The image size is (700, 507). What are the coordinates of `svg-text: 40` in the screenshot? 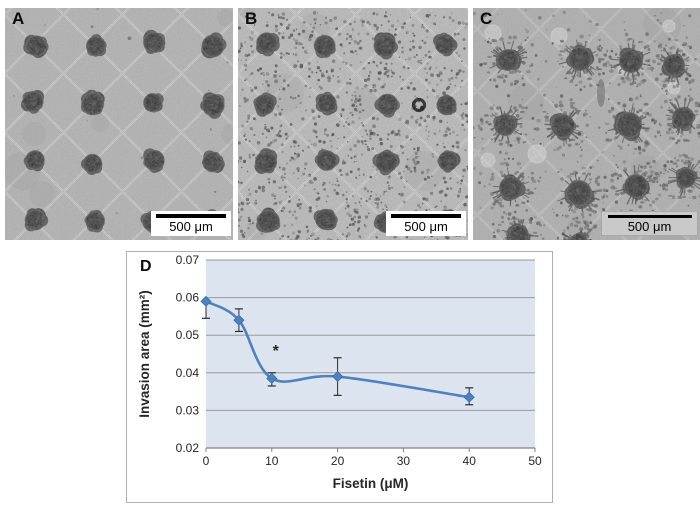 It's located at (470, 461).